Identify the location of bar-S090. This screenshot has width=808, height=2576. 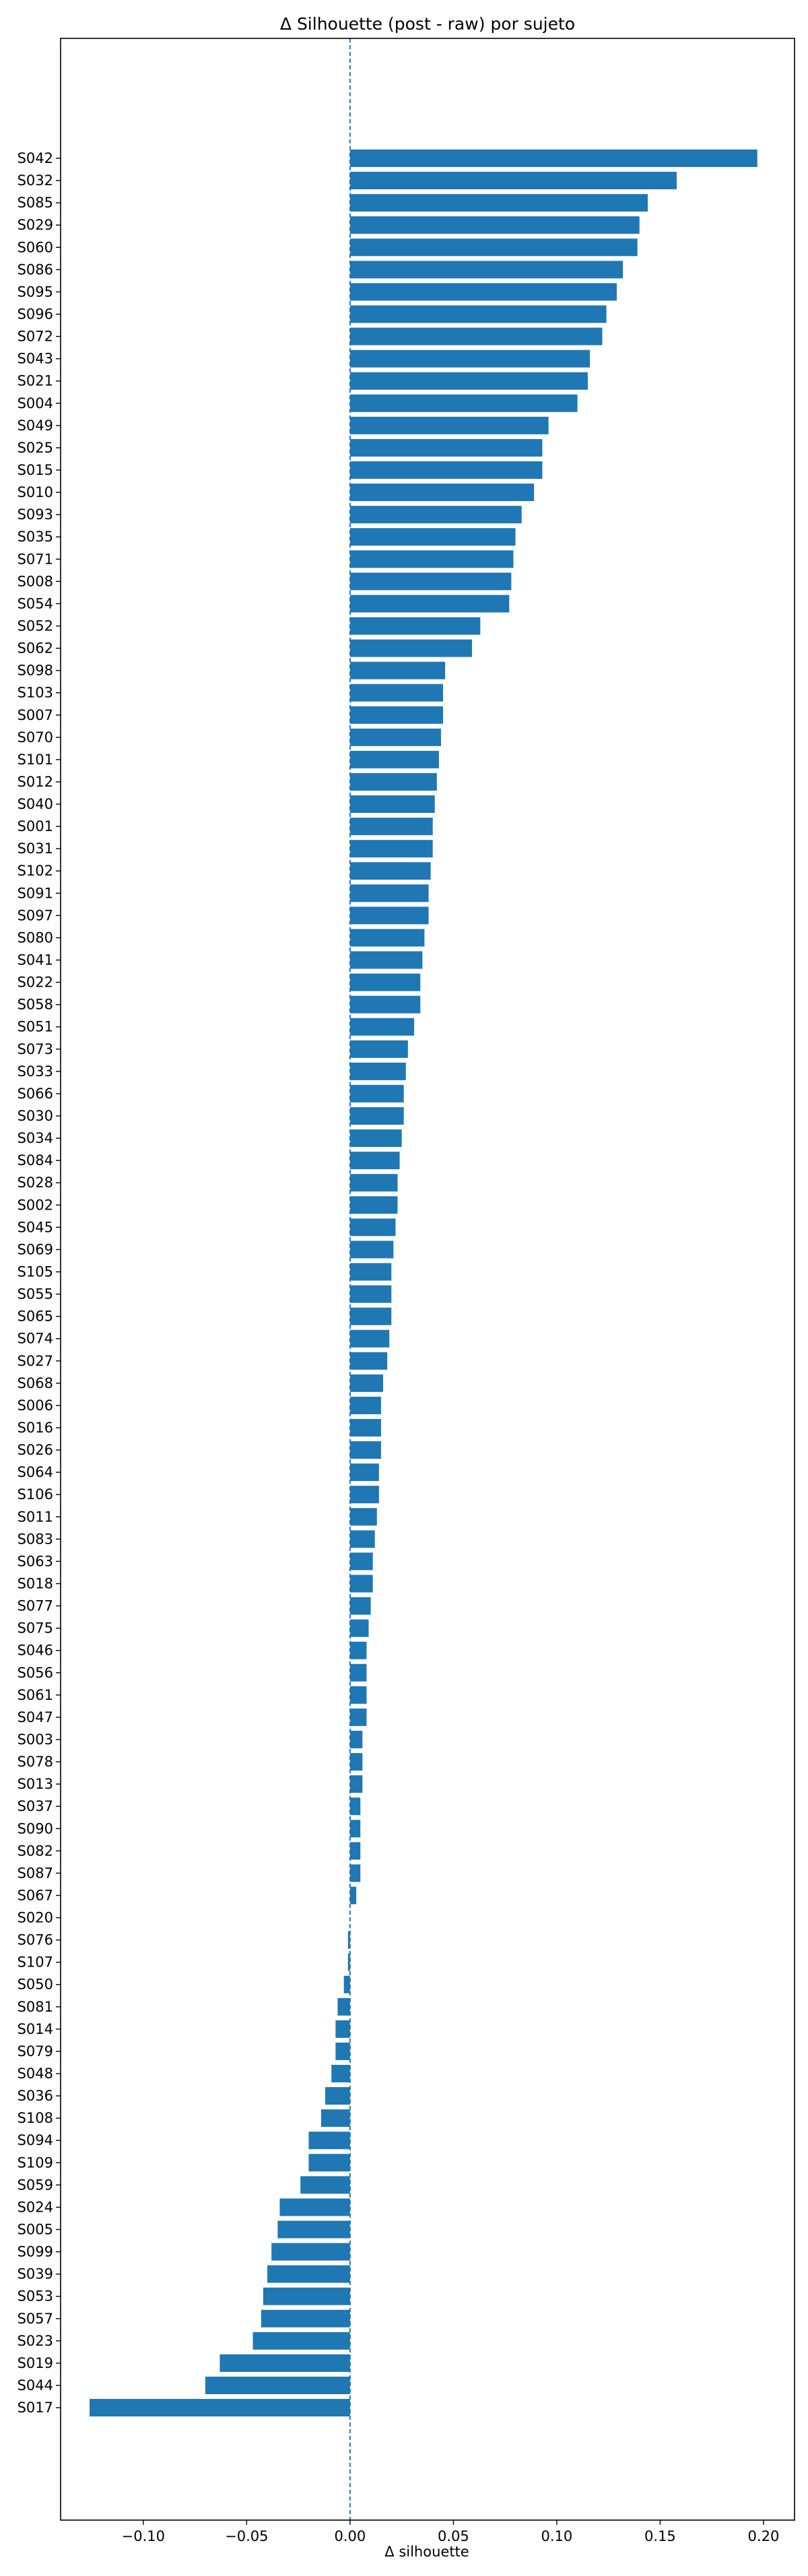
(355, 1829).